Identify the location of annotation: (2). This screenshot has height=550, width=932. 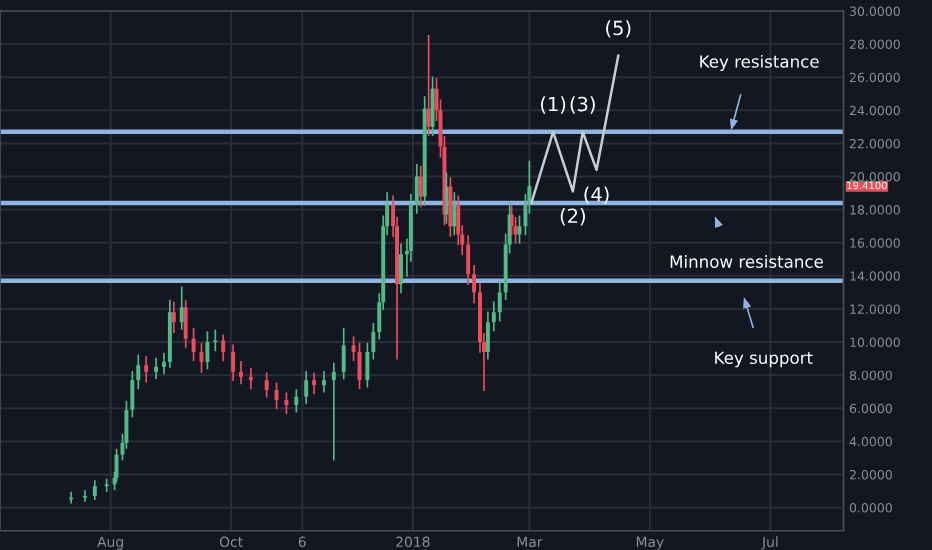
(572, 217).